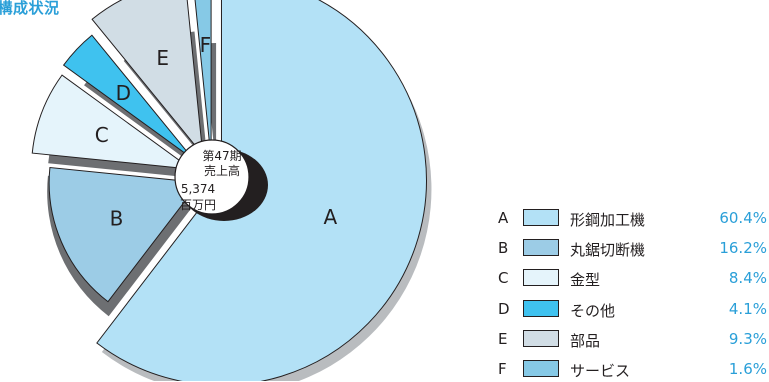 Image resolution: width=769 pixels, height=382 pixels. What do you see at coordinates (503, 218) in the screenshot?
I see `legend-letter: A` at bounding box center [503, 218].